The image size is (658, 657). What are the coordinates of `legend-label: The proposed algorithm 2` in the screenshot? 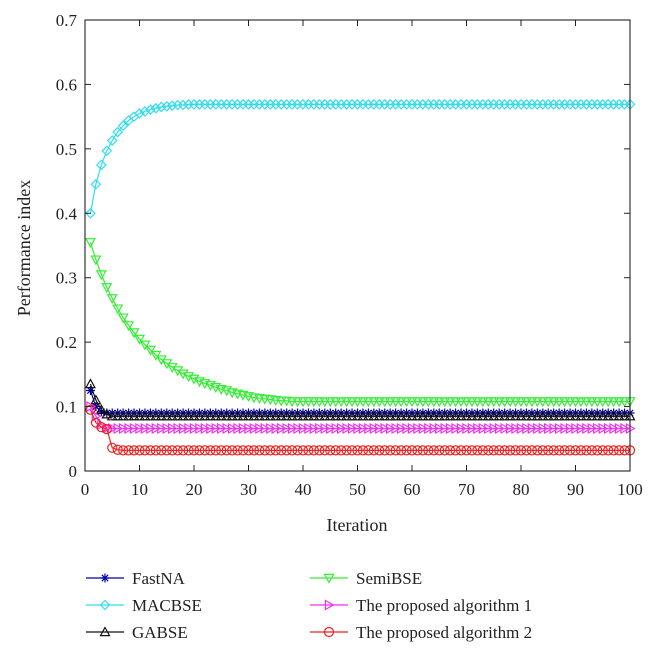 It's located at (444, 632).